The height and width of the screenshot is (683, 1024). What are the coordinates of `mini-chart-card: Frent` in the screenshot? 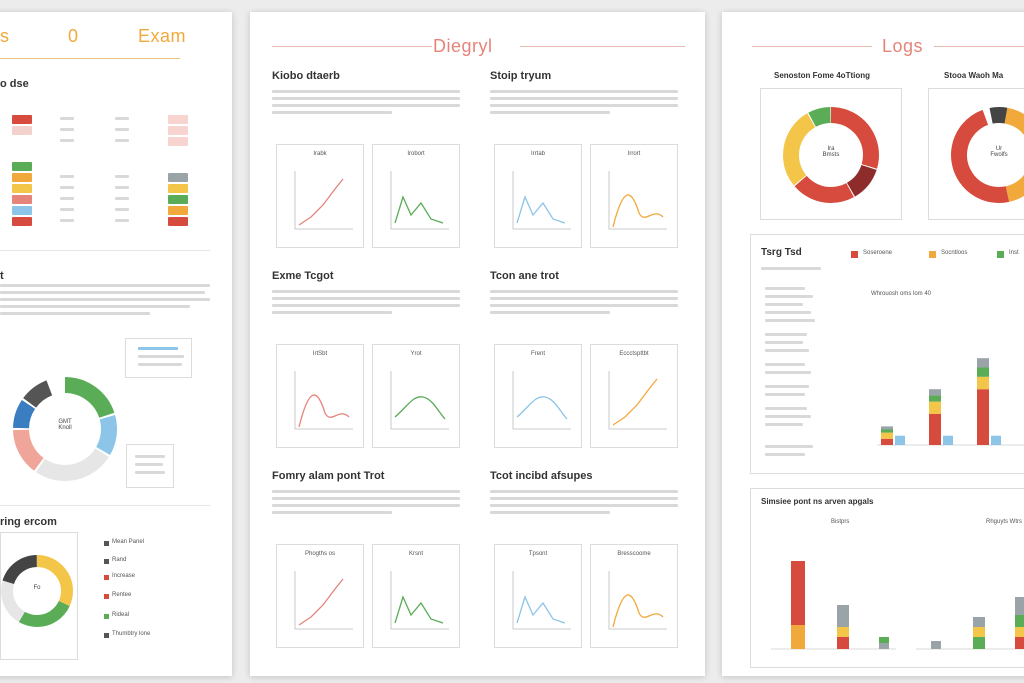 It's located at (538, 396).